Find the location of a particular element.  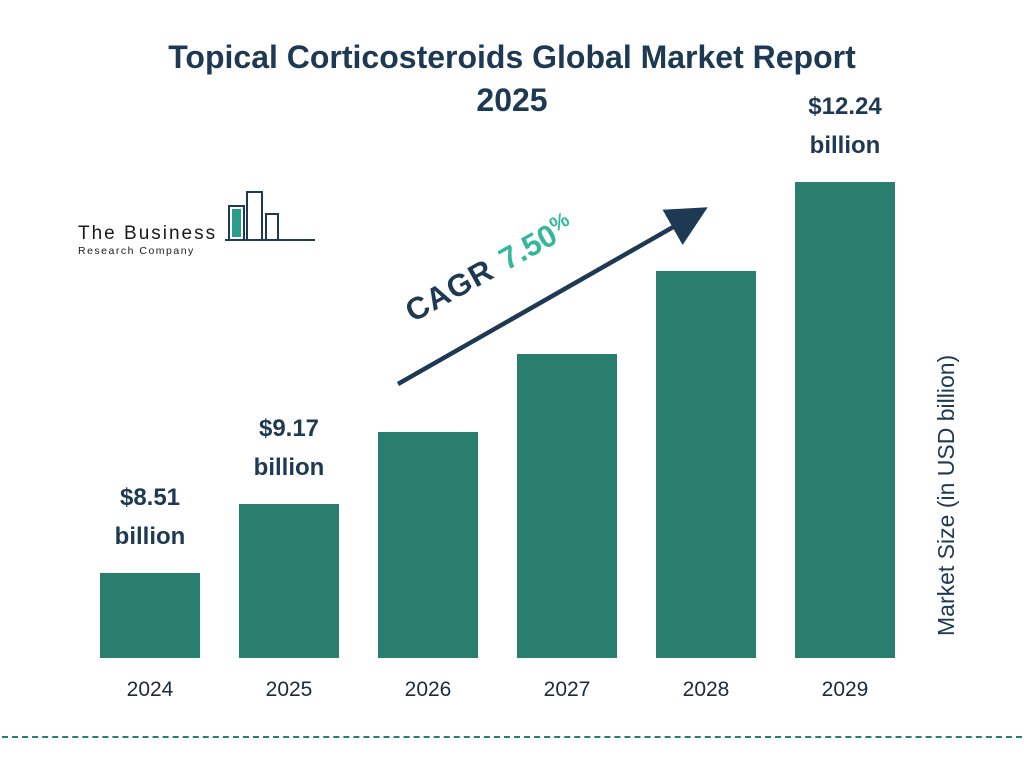

bar-2027 is located at coordinates (567, 506).